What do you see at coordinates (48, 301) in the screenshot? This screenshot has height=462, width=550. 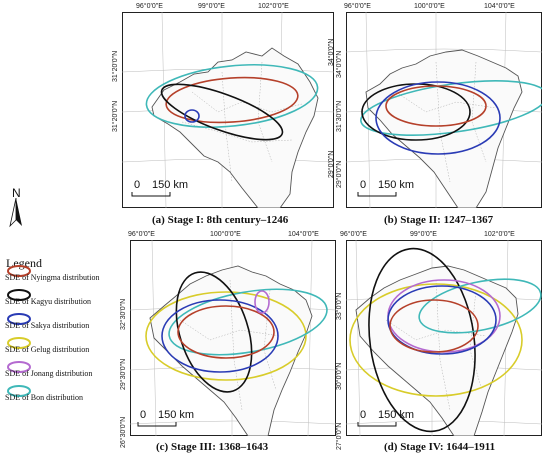 I see `legend-label: SDE of Kagyu distribution` at bounding box center [48, 301].